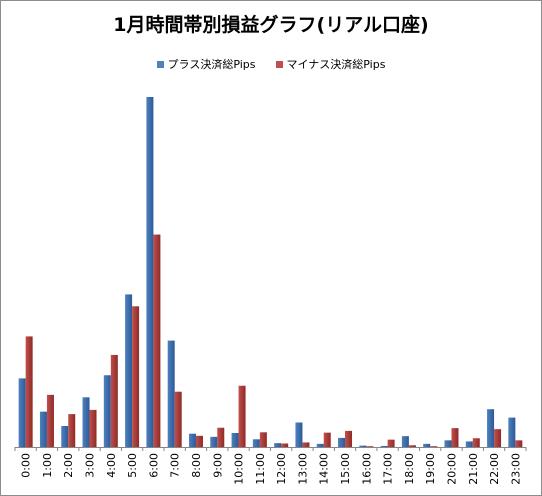  Describe the element at coordinates (132, 465) in the screenshot. I see `x-tick-label: 5:00` at that location.